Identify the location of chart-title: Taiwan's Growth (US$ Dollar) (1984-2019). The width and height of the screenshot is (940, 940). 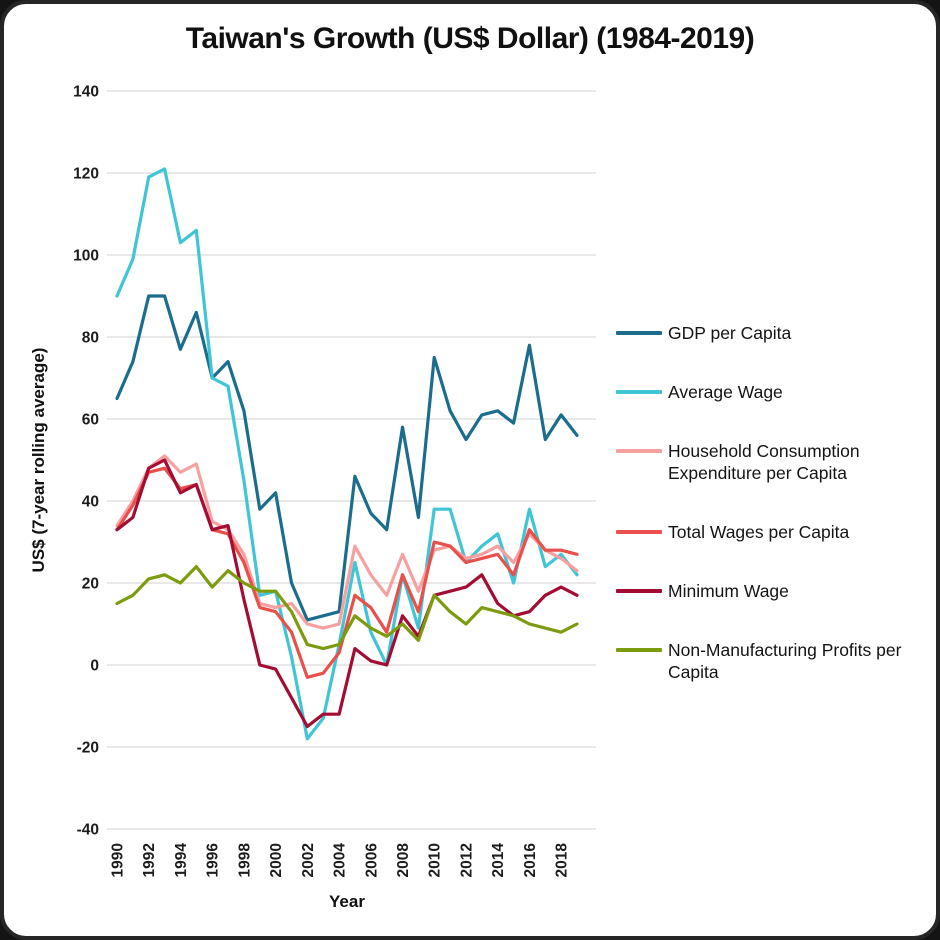
(470, 38).